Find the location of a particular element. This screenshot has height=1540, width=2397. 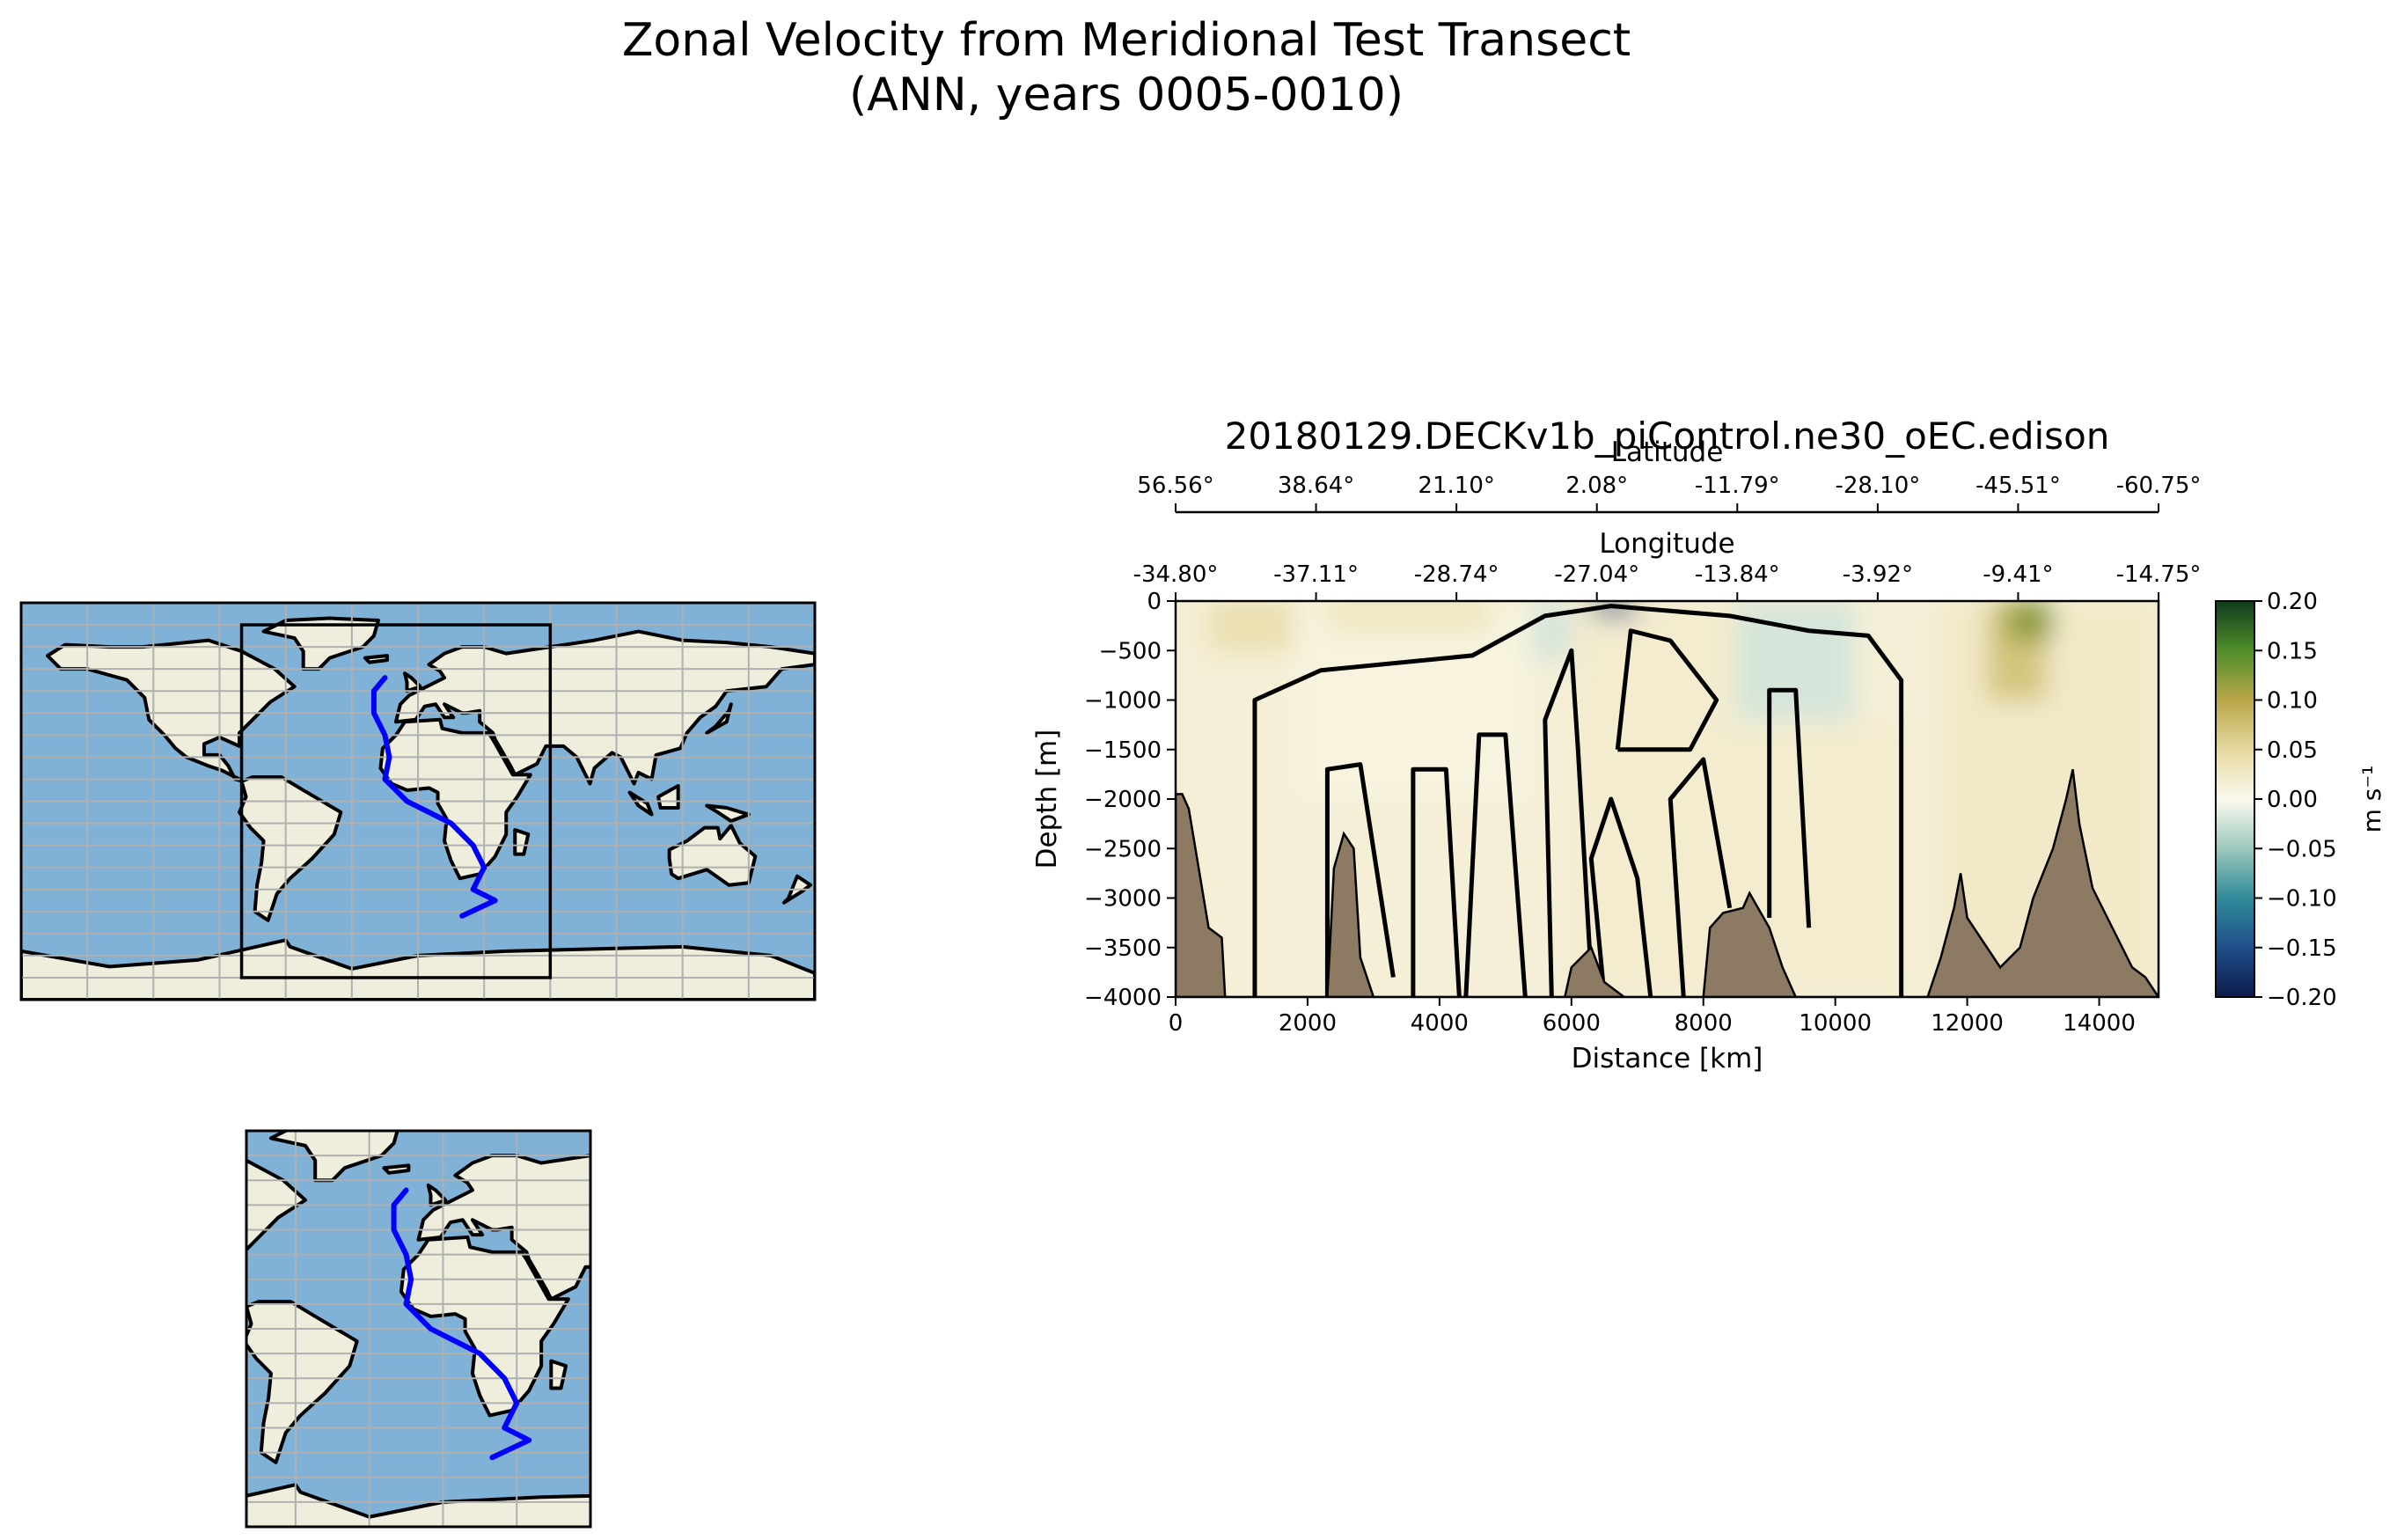

latitude-tick-label: -11.79° is located at coordinates (1738, 486).